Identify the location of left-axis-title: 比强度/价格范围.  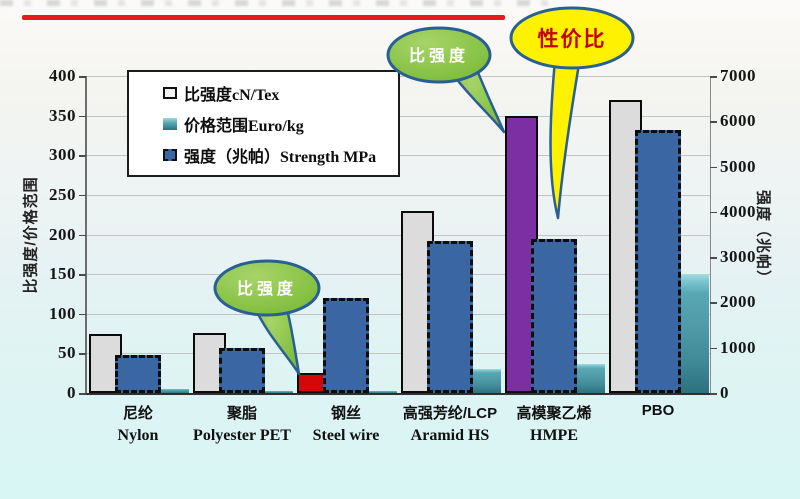
(31, 235).